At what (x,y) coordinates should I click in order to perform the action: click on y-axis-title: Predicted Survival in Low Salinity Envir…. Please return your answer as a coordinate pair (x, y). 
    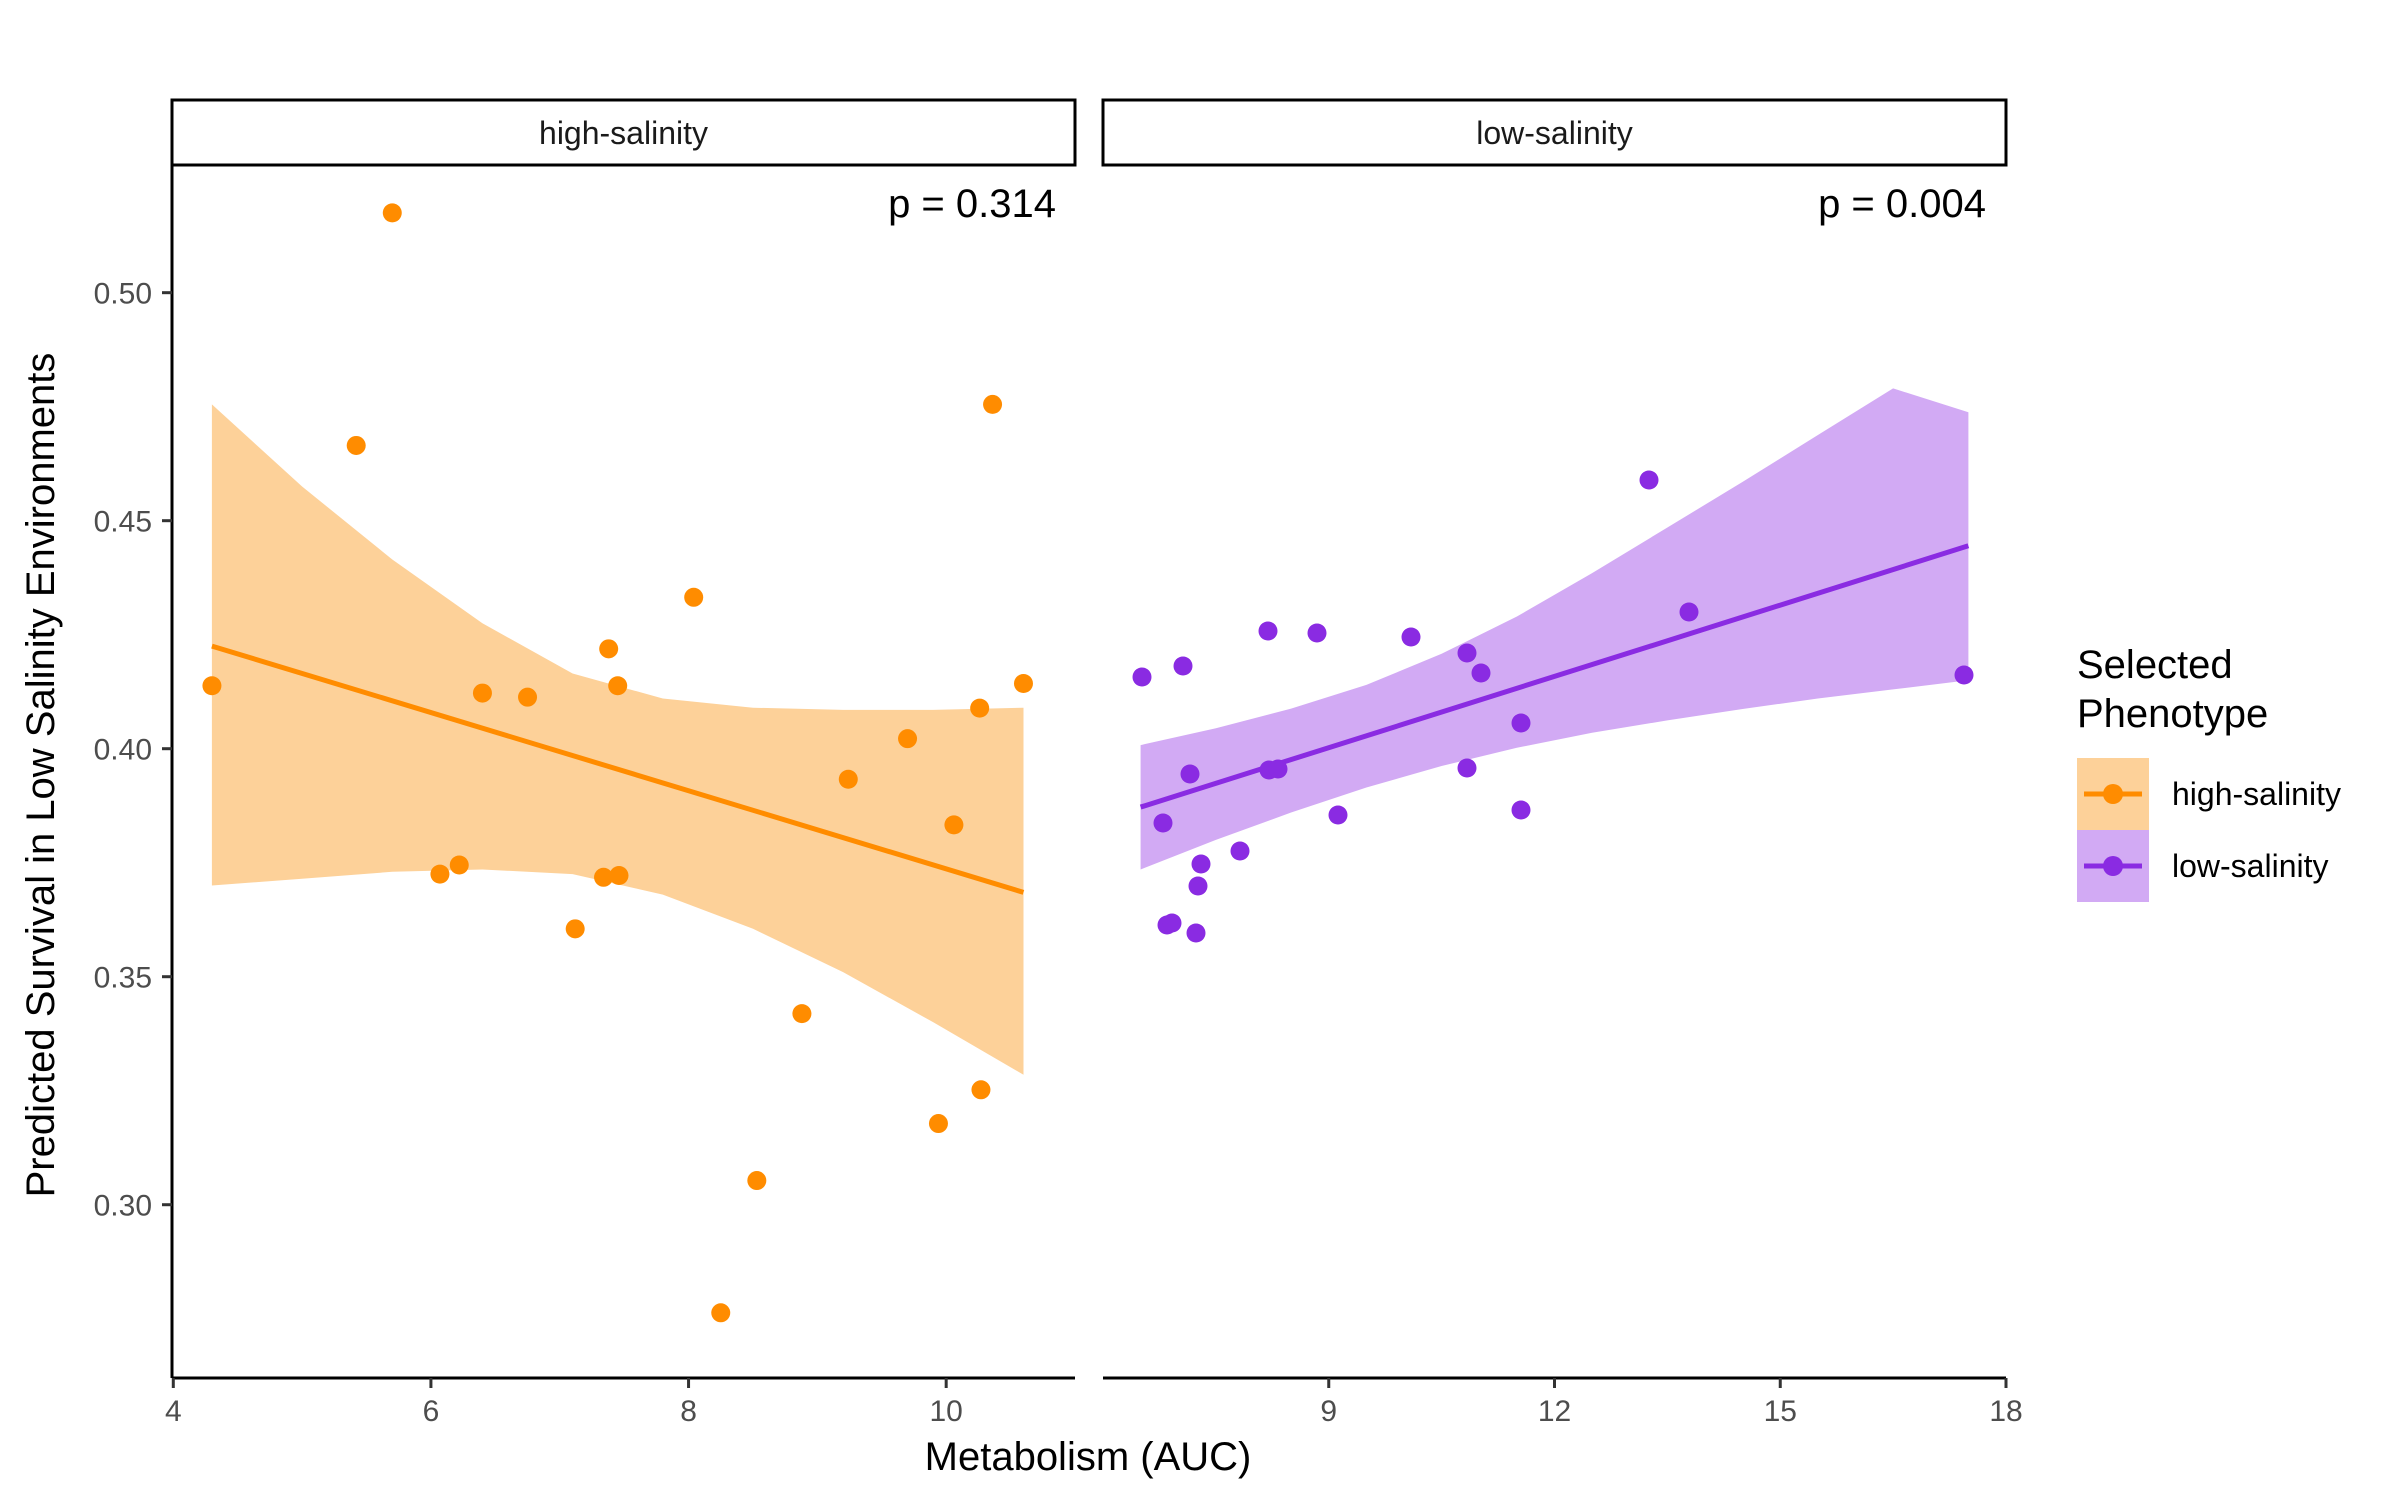
    Looking at the image, I should click on (41, 775).